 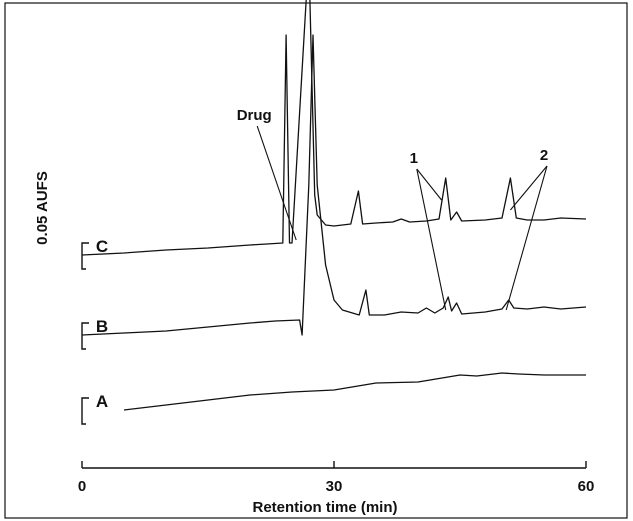 I want to click on trace-label-c: C, so click(x=102, y=246).